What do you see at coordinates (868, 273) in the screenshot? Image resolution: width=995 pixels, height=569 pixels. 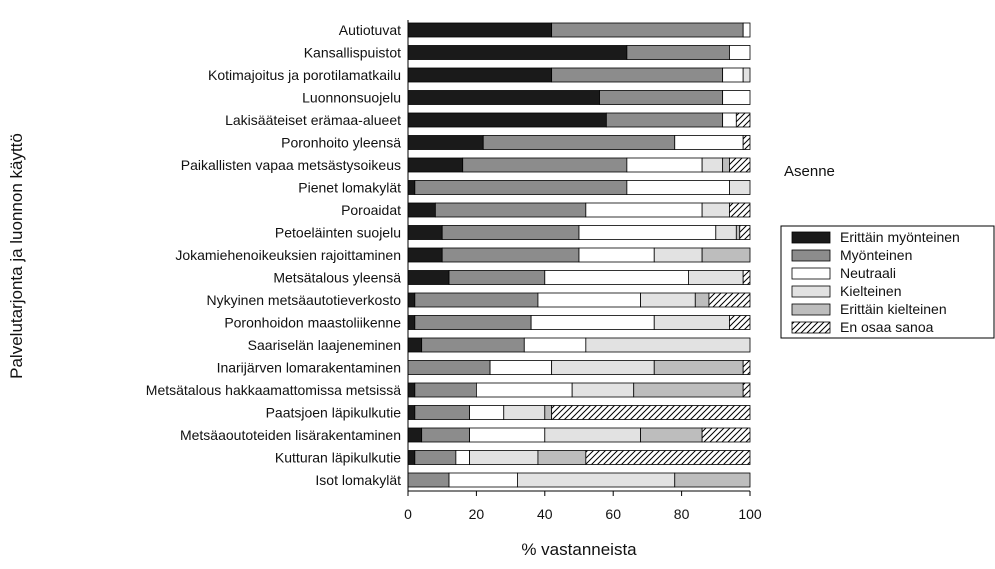 I see `legend-label: Neutraali` at bounding box center [868, 273].